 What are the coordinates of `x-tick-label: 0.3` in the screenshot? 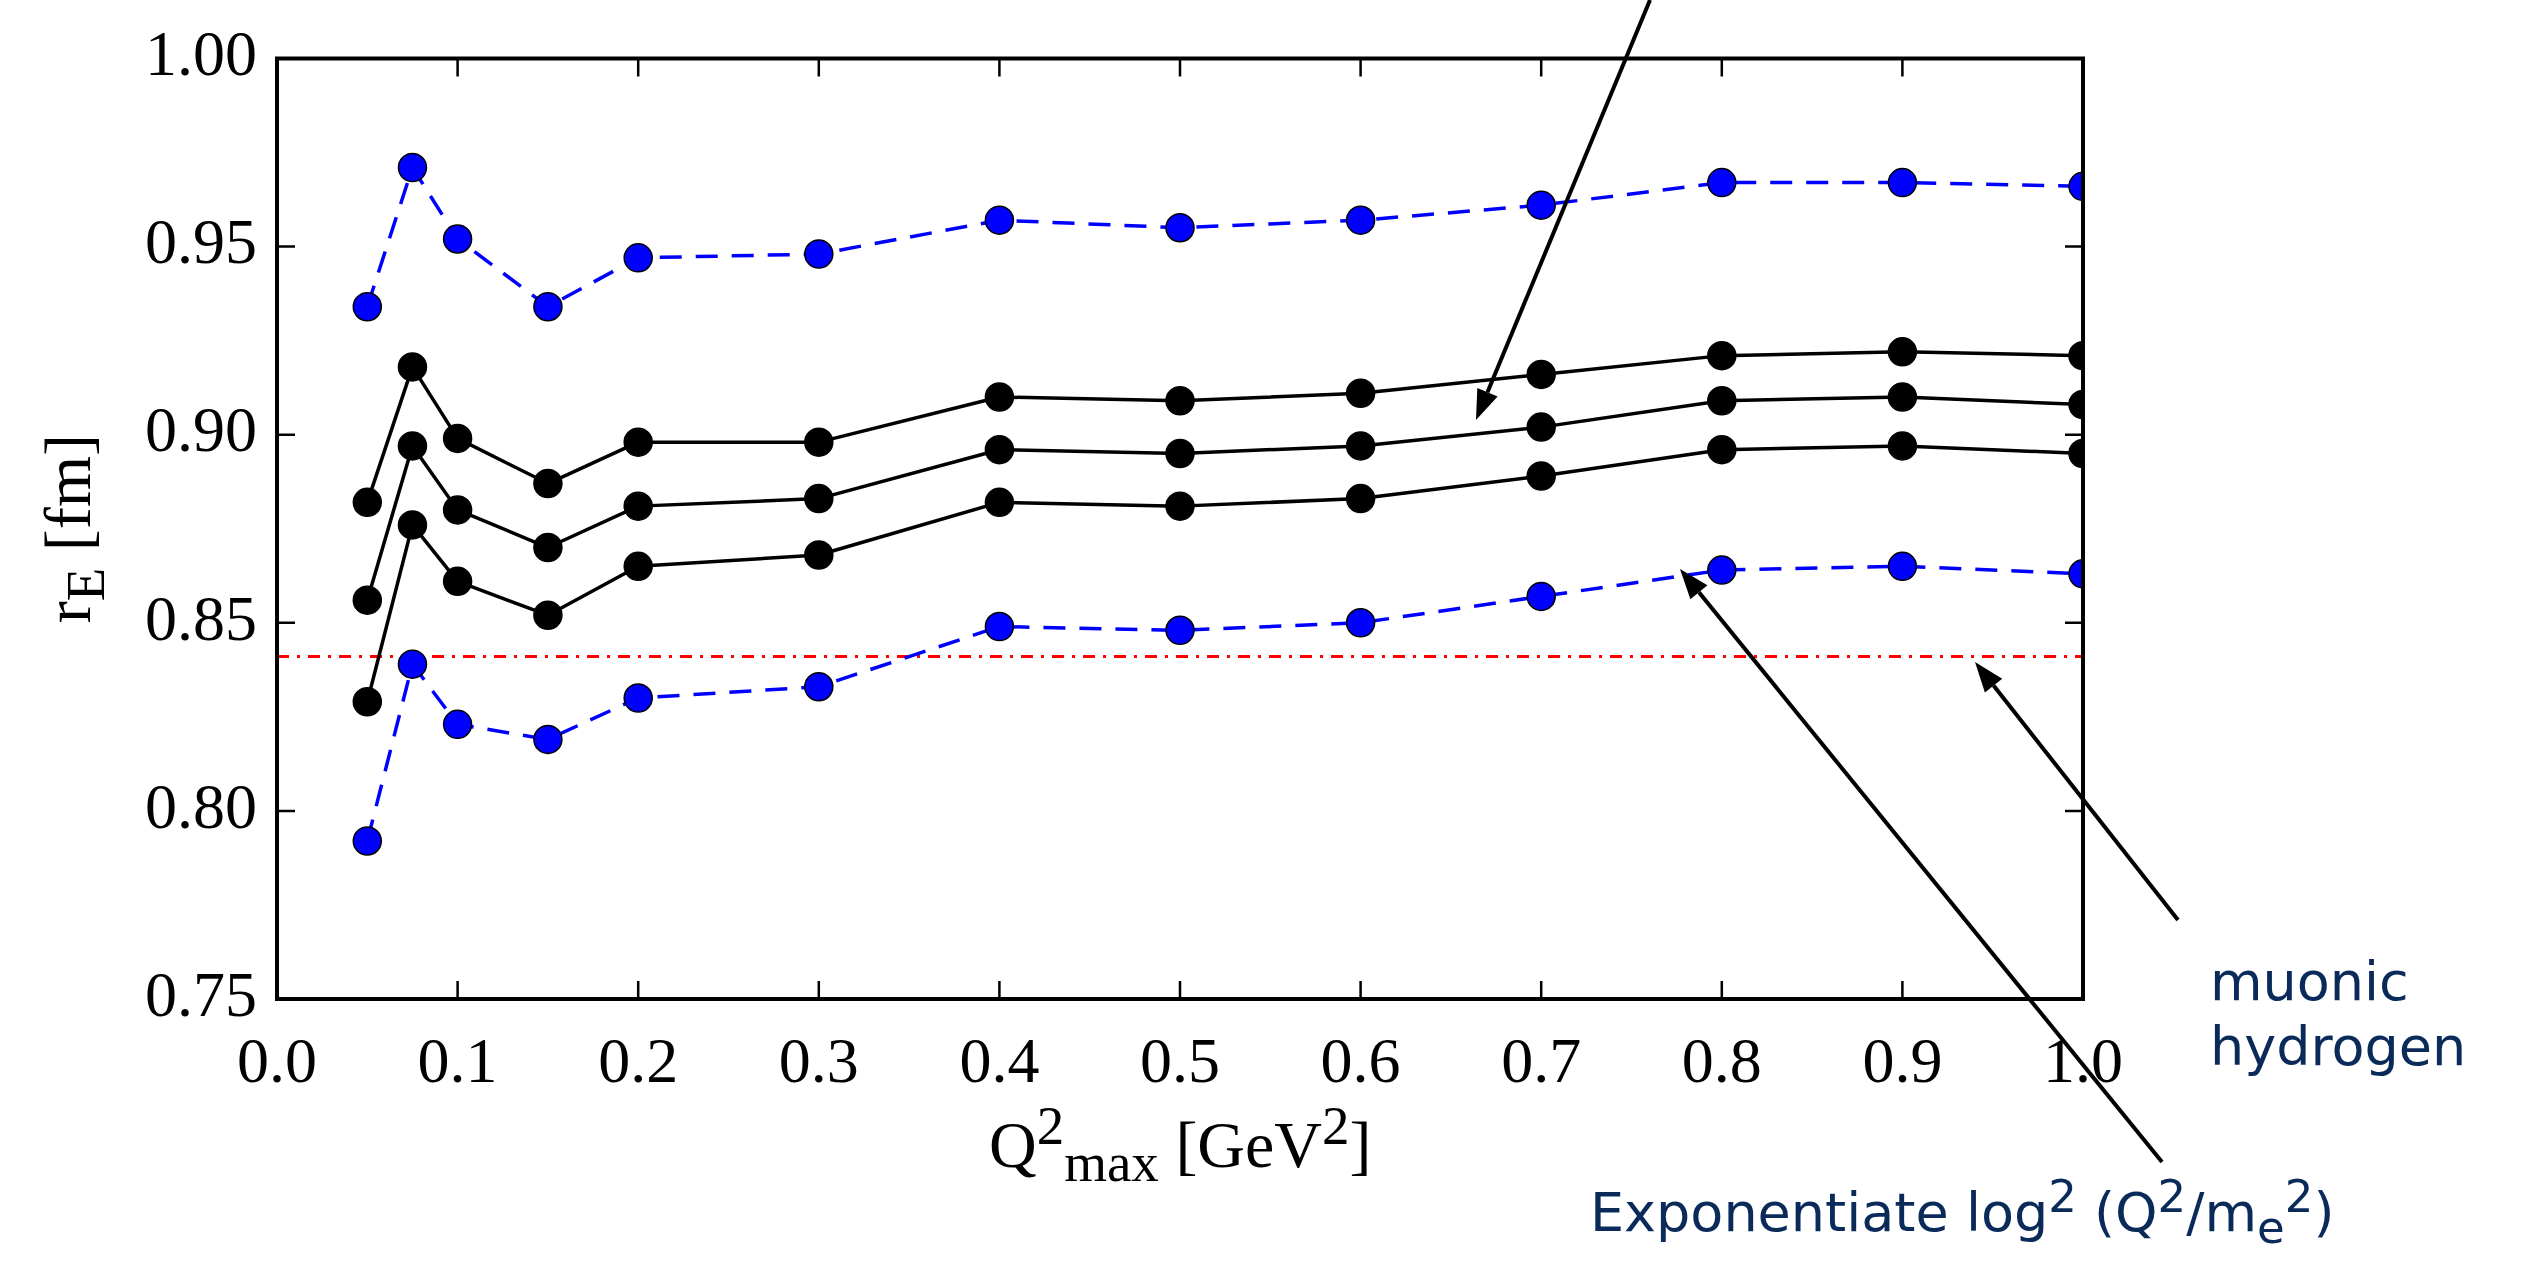 It's located at (818, 1061).